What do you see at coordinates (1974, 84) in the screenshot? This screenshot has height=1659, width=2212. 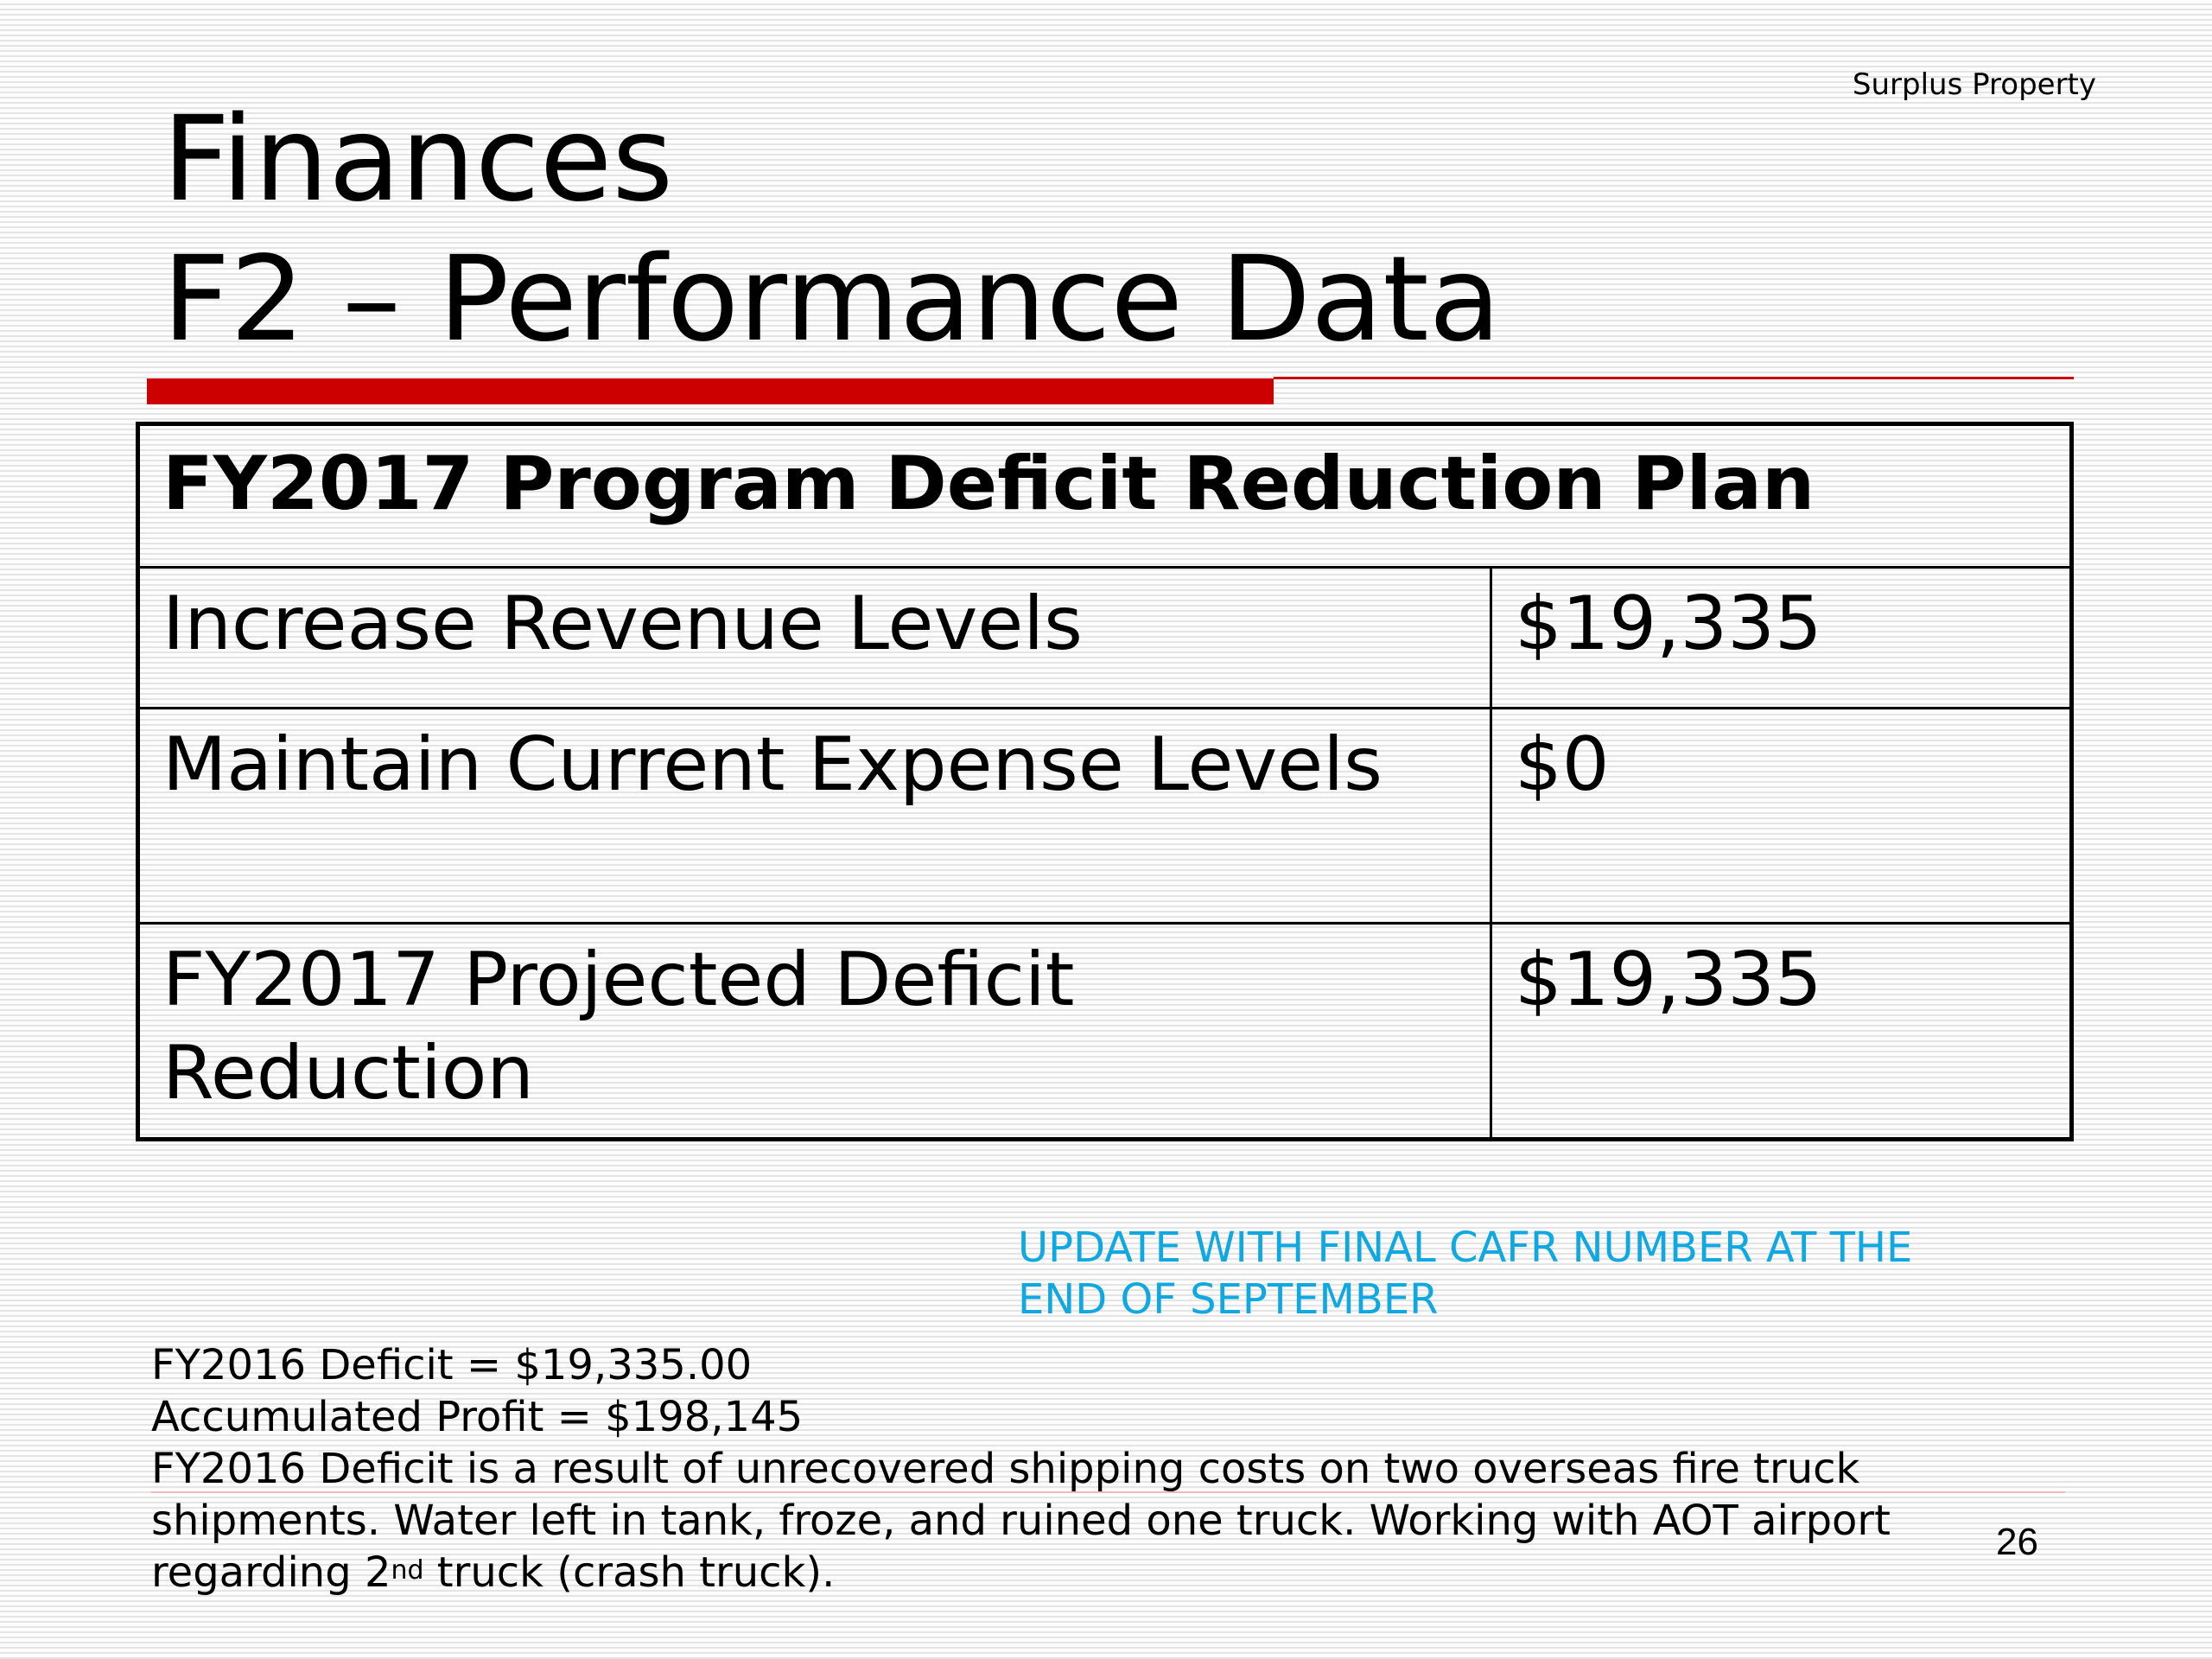 I see `header-tag: Surplus Property` at bounding box center [1974, 84].